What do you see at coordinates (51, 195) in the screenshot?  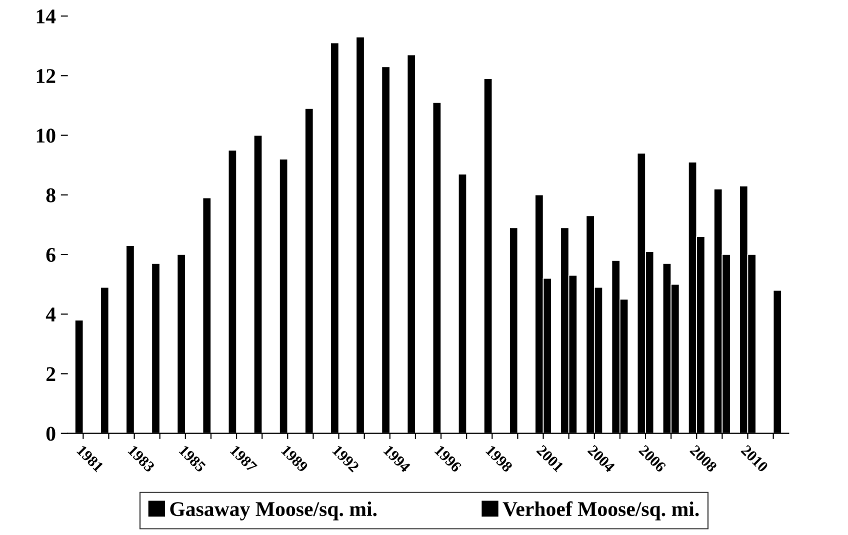 I see `y-tick-label: 8` at bounding box center [51, 195].